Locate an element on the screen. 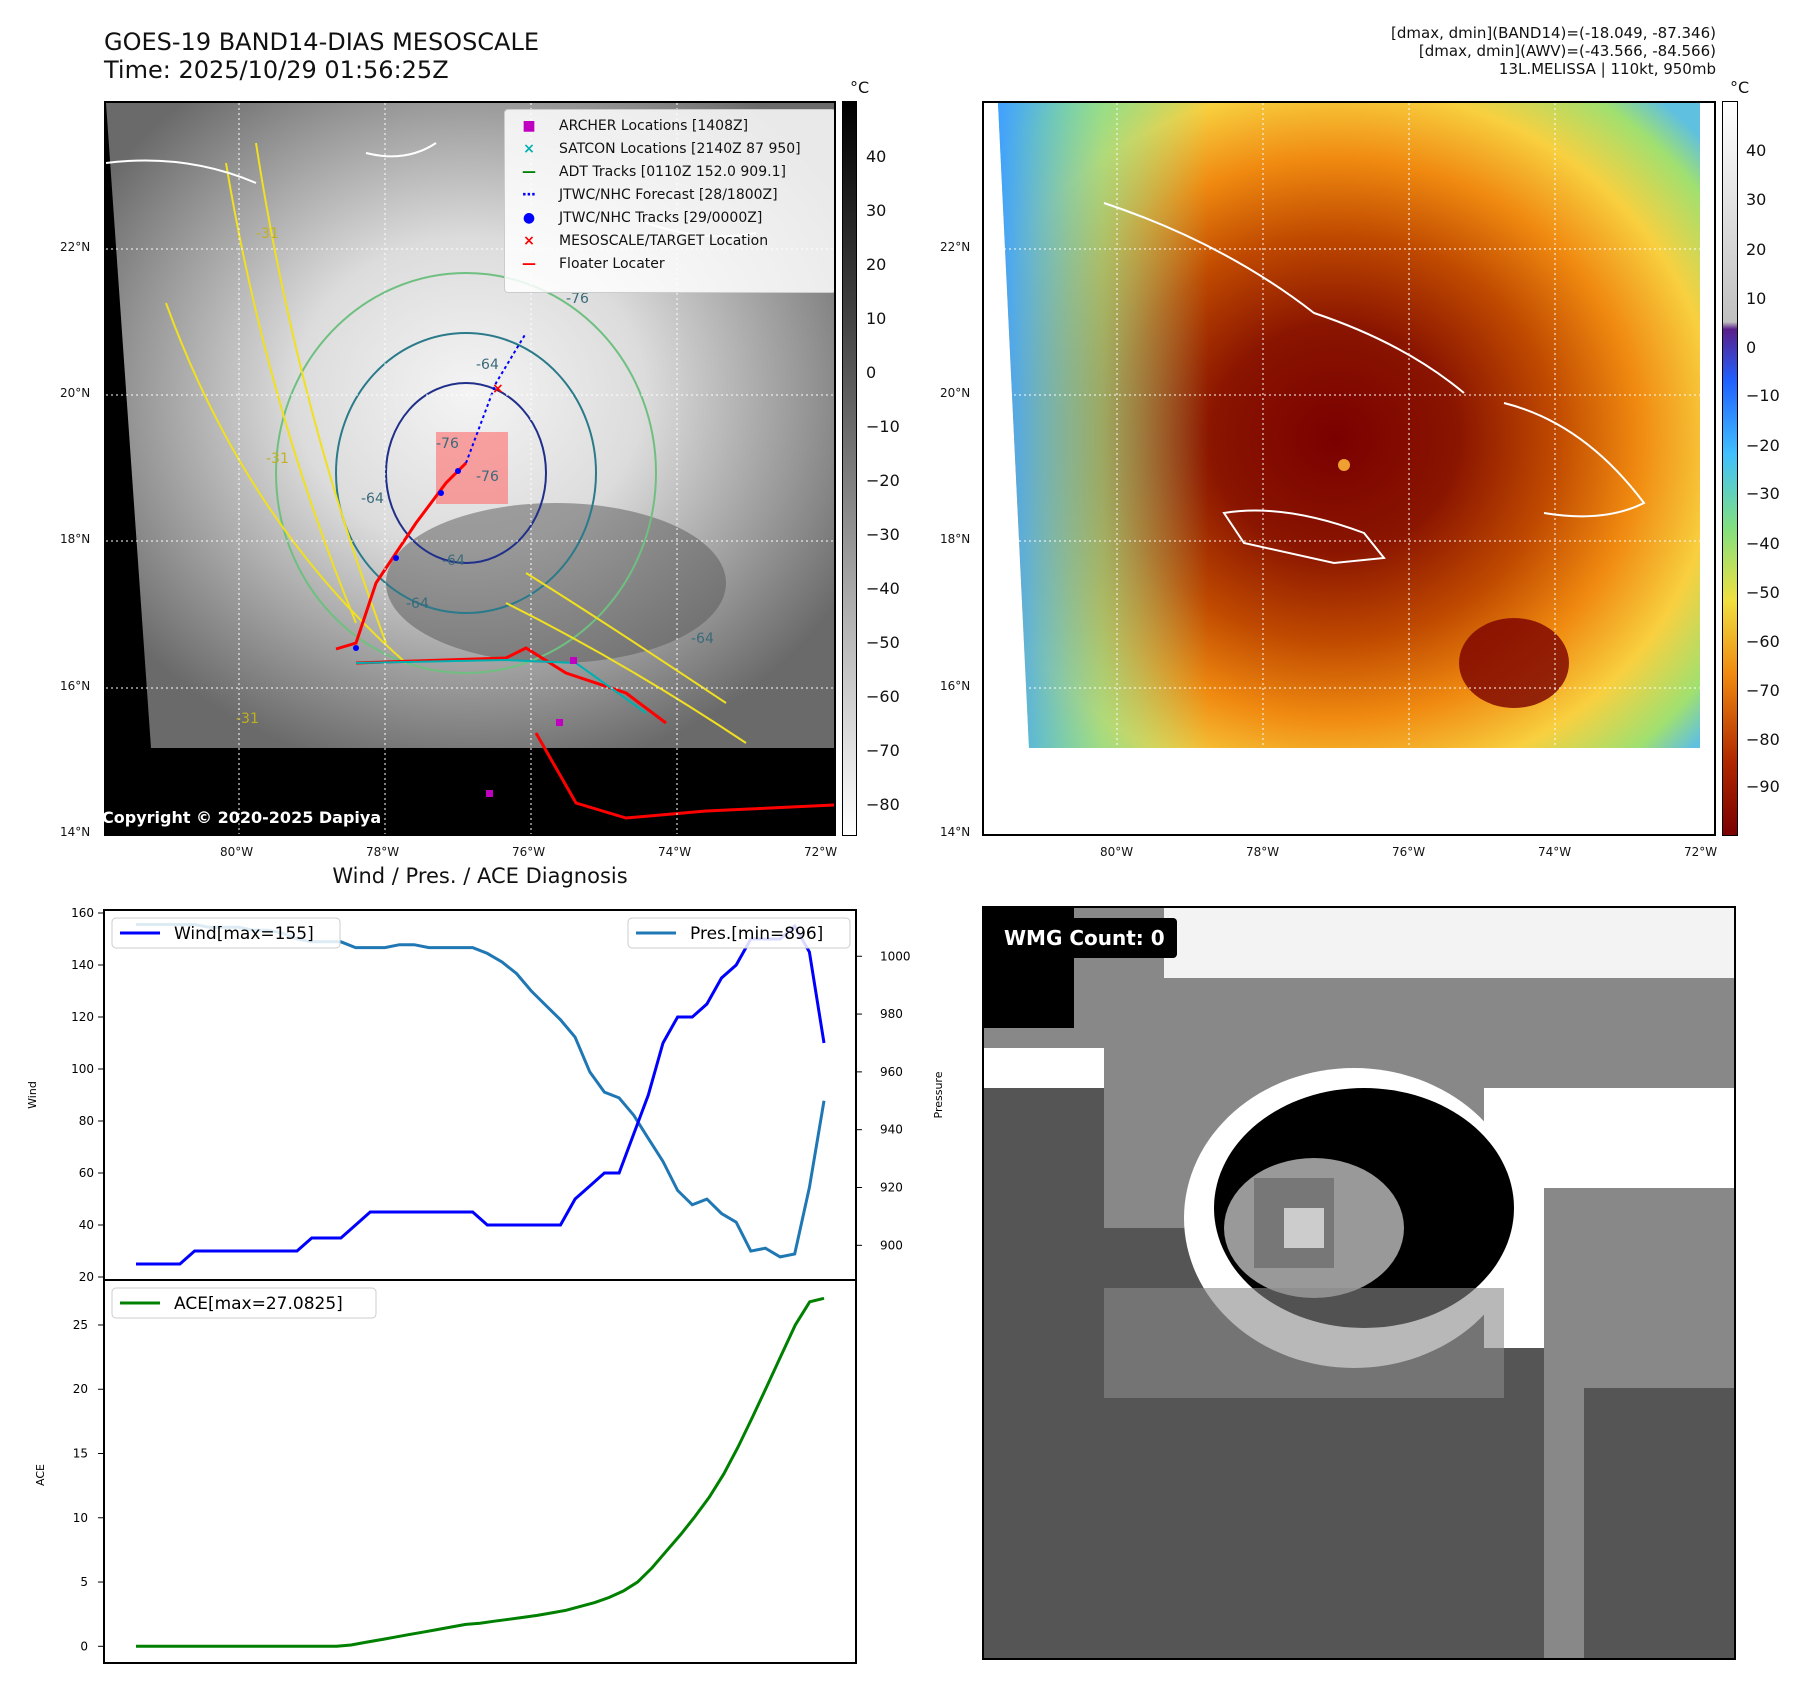  dotted-line-icon: ⋯ is located at coordinates (529, 194).